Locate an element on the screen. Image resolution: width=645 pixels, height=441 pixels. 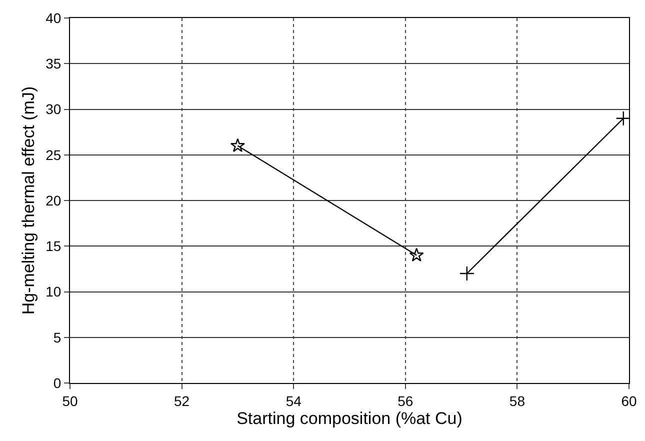
y-tick-label: 15 is located at coordinates (54, 246).